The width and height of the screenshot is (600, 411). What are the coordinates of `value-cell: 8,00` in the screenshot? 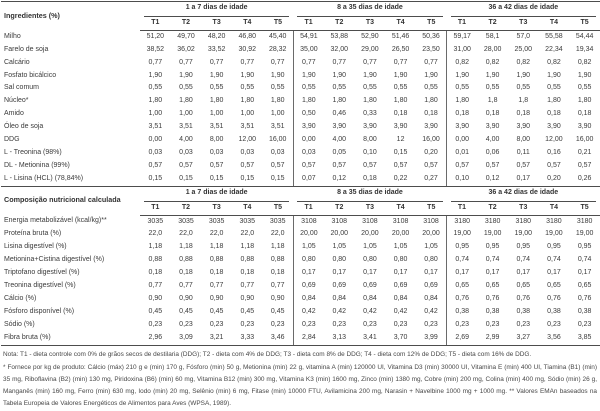 It's located at (523, 140).